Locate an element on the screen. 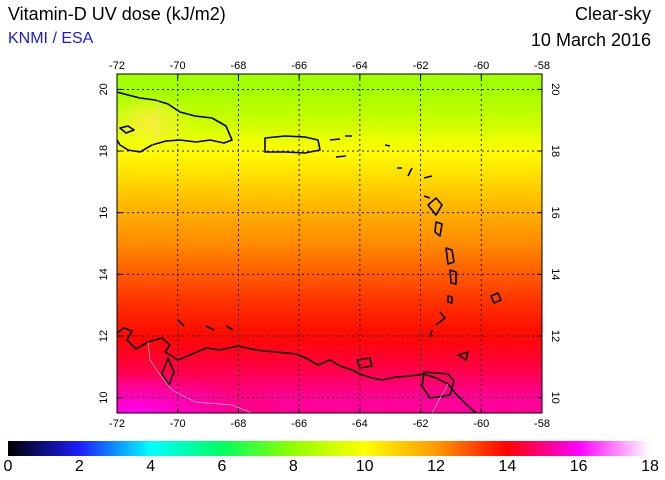 The height and width of the screenshot is (480, 665). martinique is located at coordinates (450, 256).